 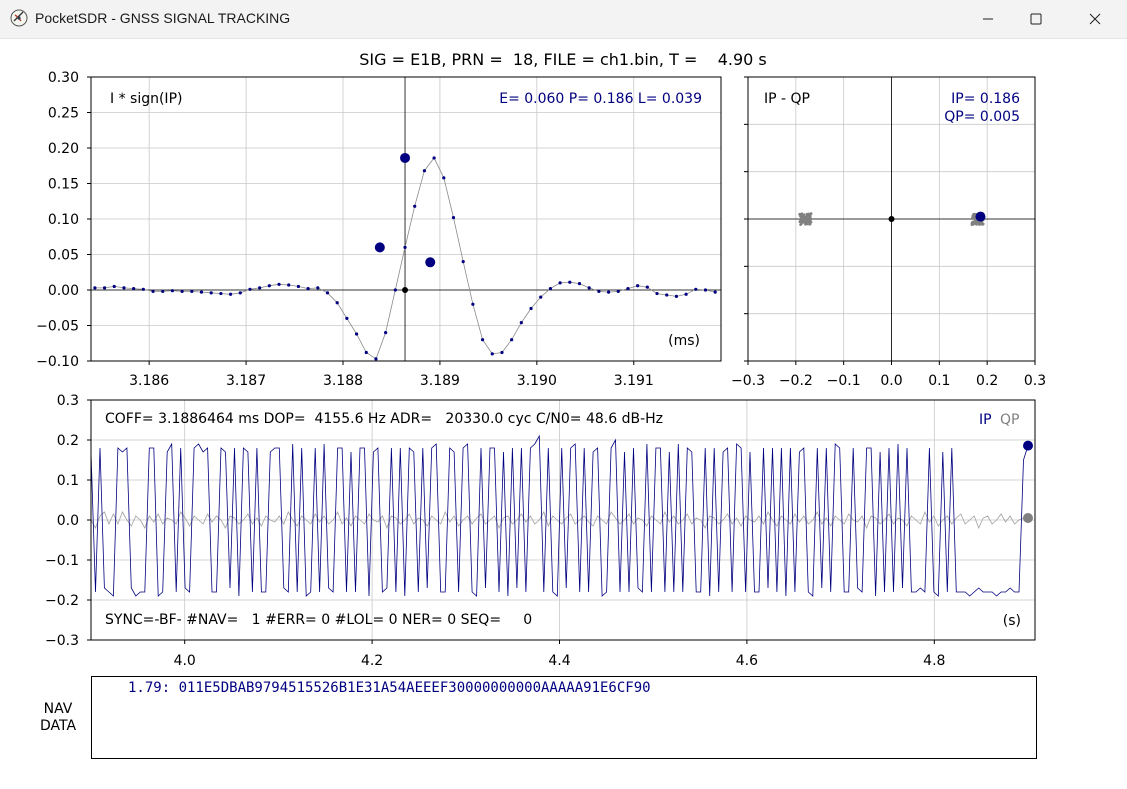 What do you see at coordinates (63, 149) in the screenshot?
I see `y-tick-label: 0.20` at bounding box center [63, 149].